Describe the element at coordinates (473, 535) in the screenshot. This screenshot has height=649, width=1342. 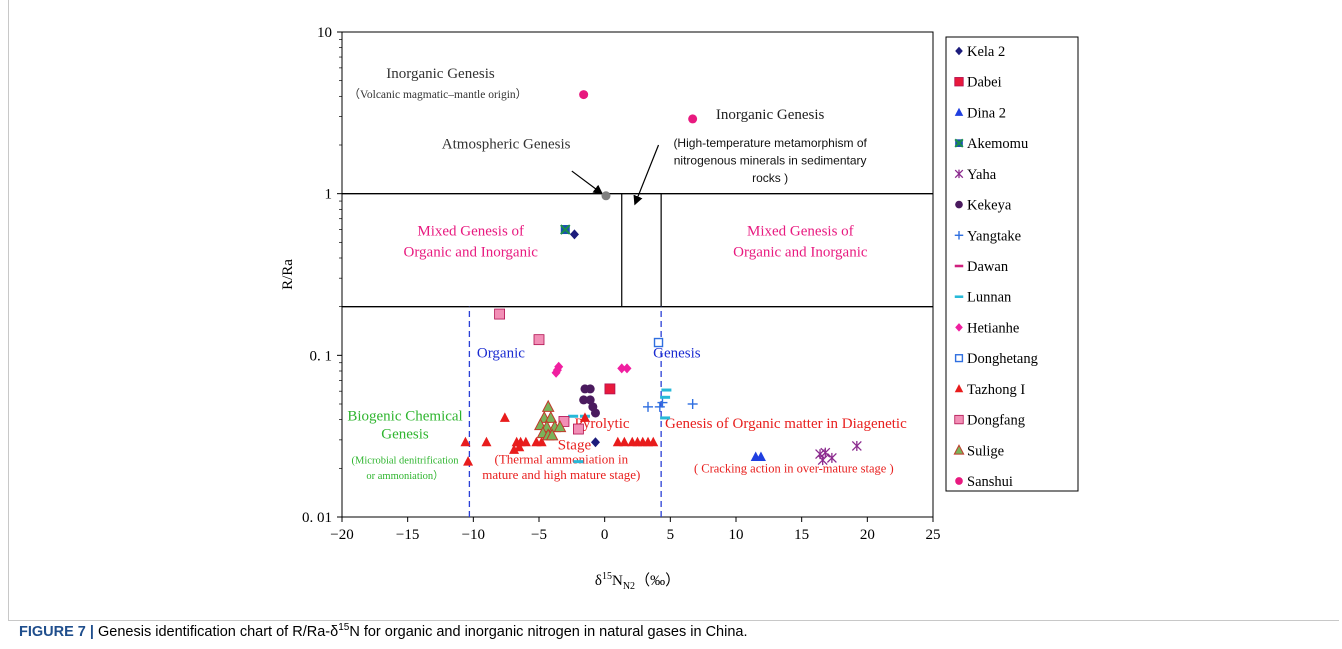
I see `x-tick-label: −10` at that location.